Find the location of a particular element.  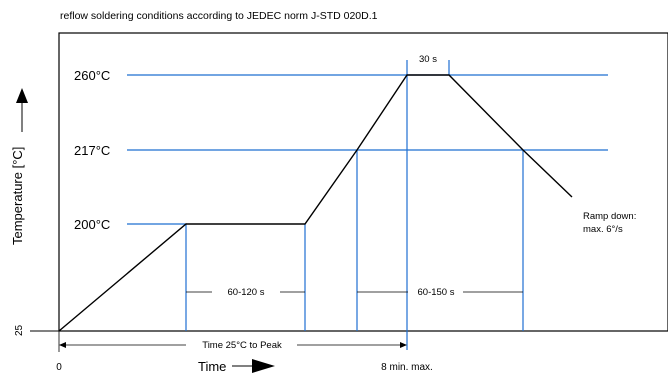

peak-hold-label: 30 s is located at coordinates (428, 59).